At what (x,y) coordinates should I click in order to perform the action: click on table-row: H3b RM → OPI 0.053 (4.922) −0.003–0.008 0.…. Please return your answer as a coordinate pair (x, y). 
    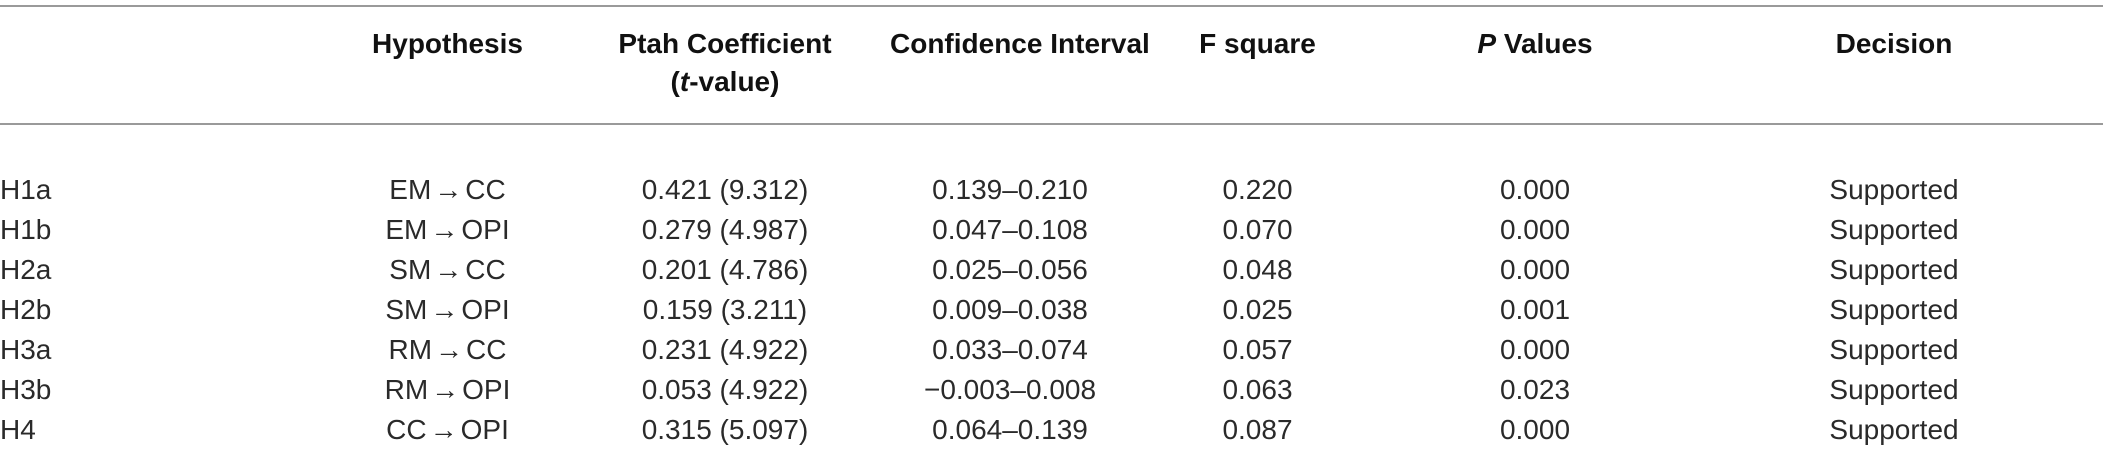
    Looking at the image, I should click on (1051, 390).